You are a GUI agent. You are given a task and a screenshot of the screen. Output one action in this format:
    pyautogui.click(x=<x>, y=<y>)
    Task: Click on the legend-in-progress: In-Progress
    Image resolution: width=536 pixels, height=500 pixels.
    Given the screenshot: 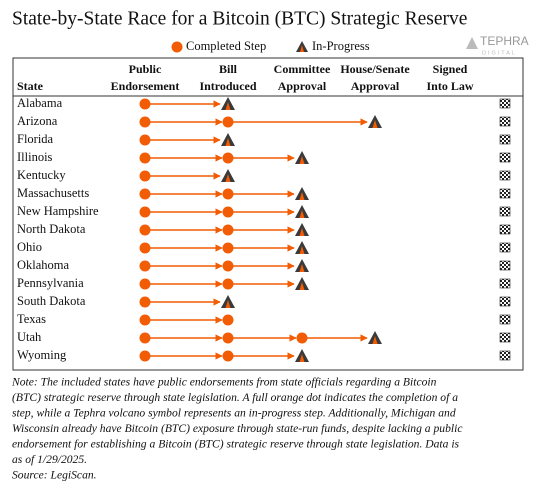 What is the action you would take?
    pyautogui.click(x=341, y=46)
    